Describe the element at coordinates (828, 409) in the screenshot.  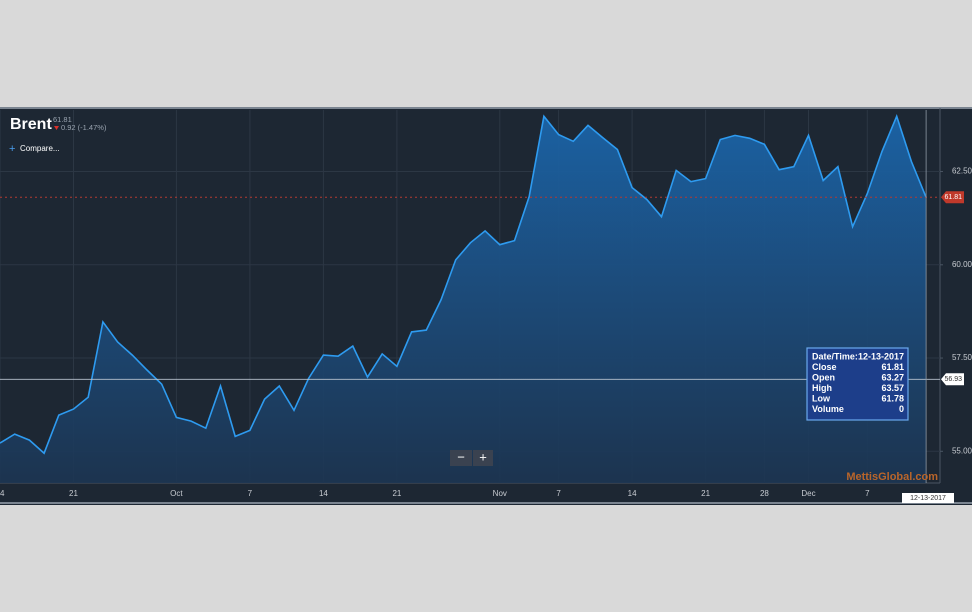
I see `tooltip-label: Volume` at that location.